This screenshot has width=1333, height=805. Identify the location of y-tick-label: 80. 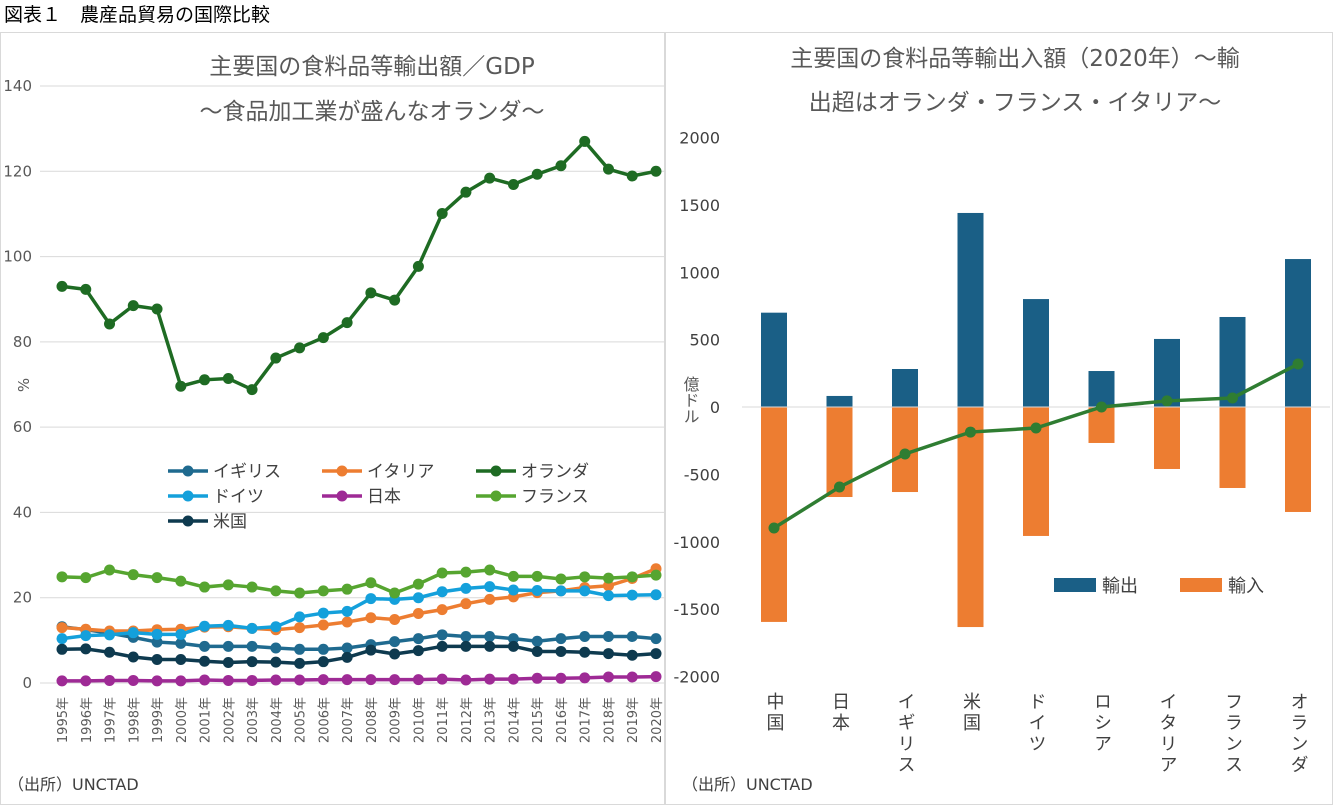
(22, 342).